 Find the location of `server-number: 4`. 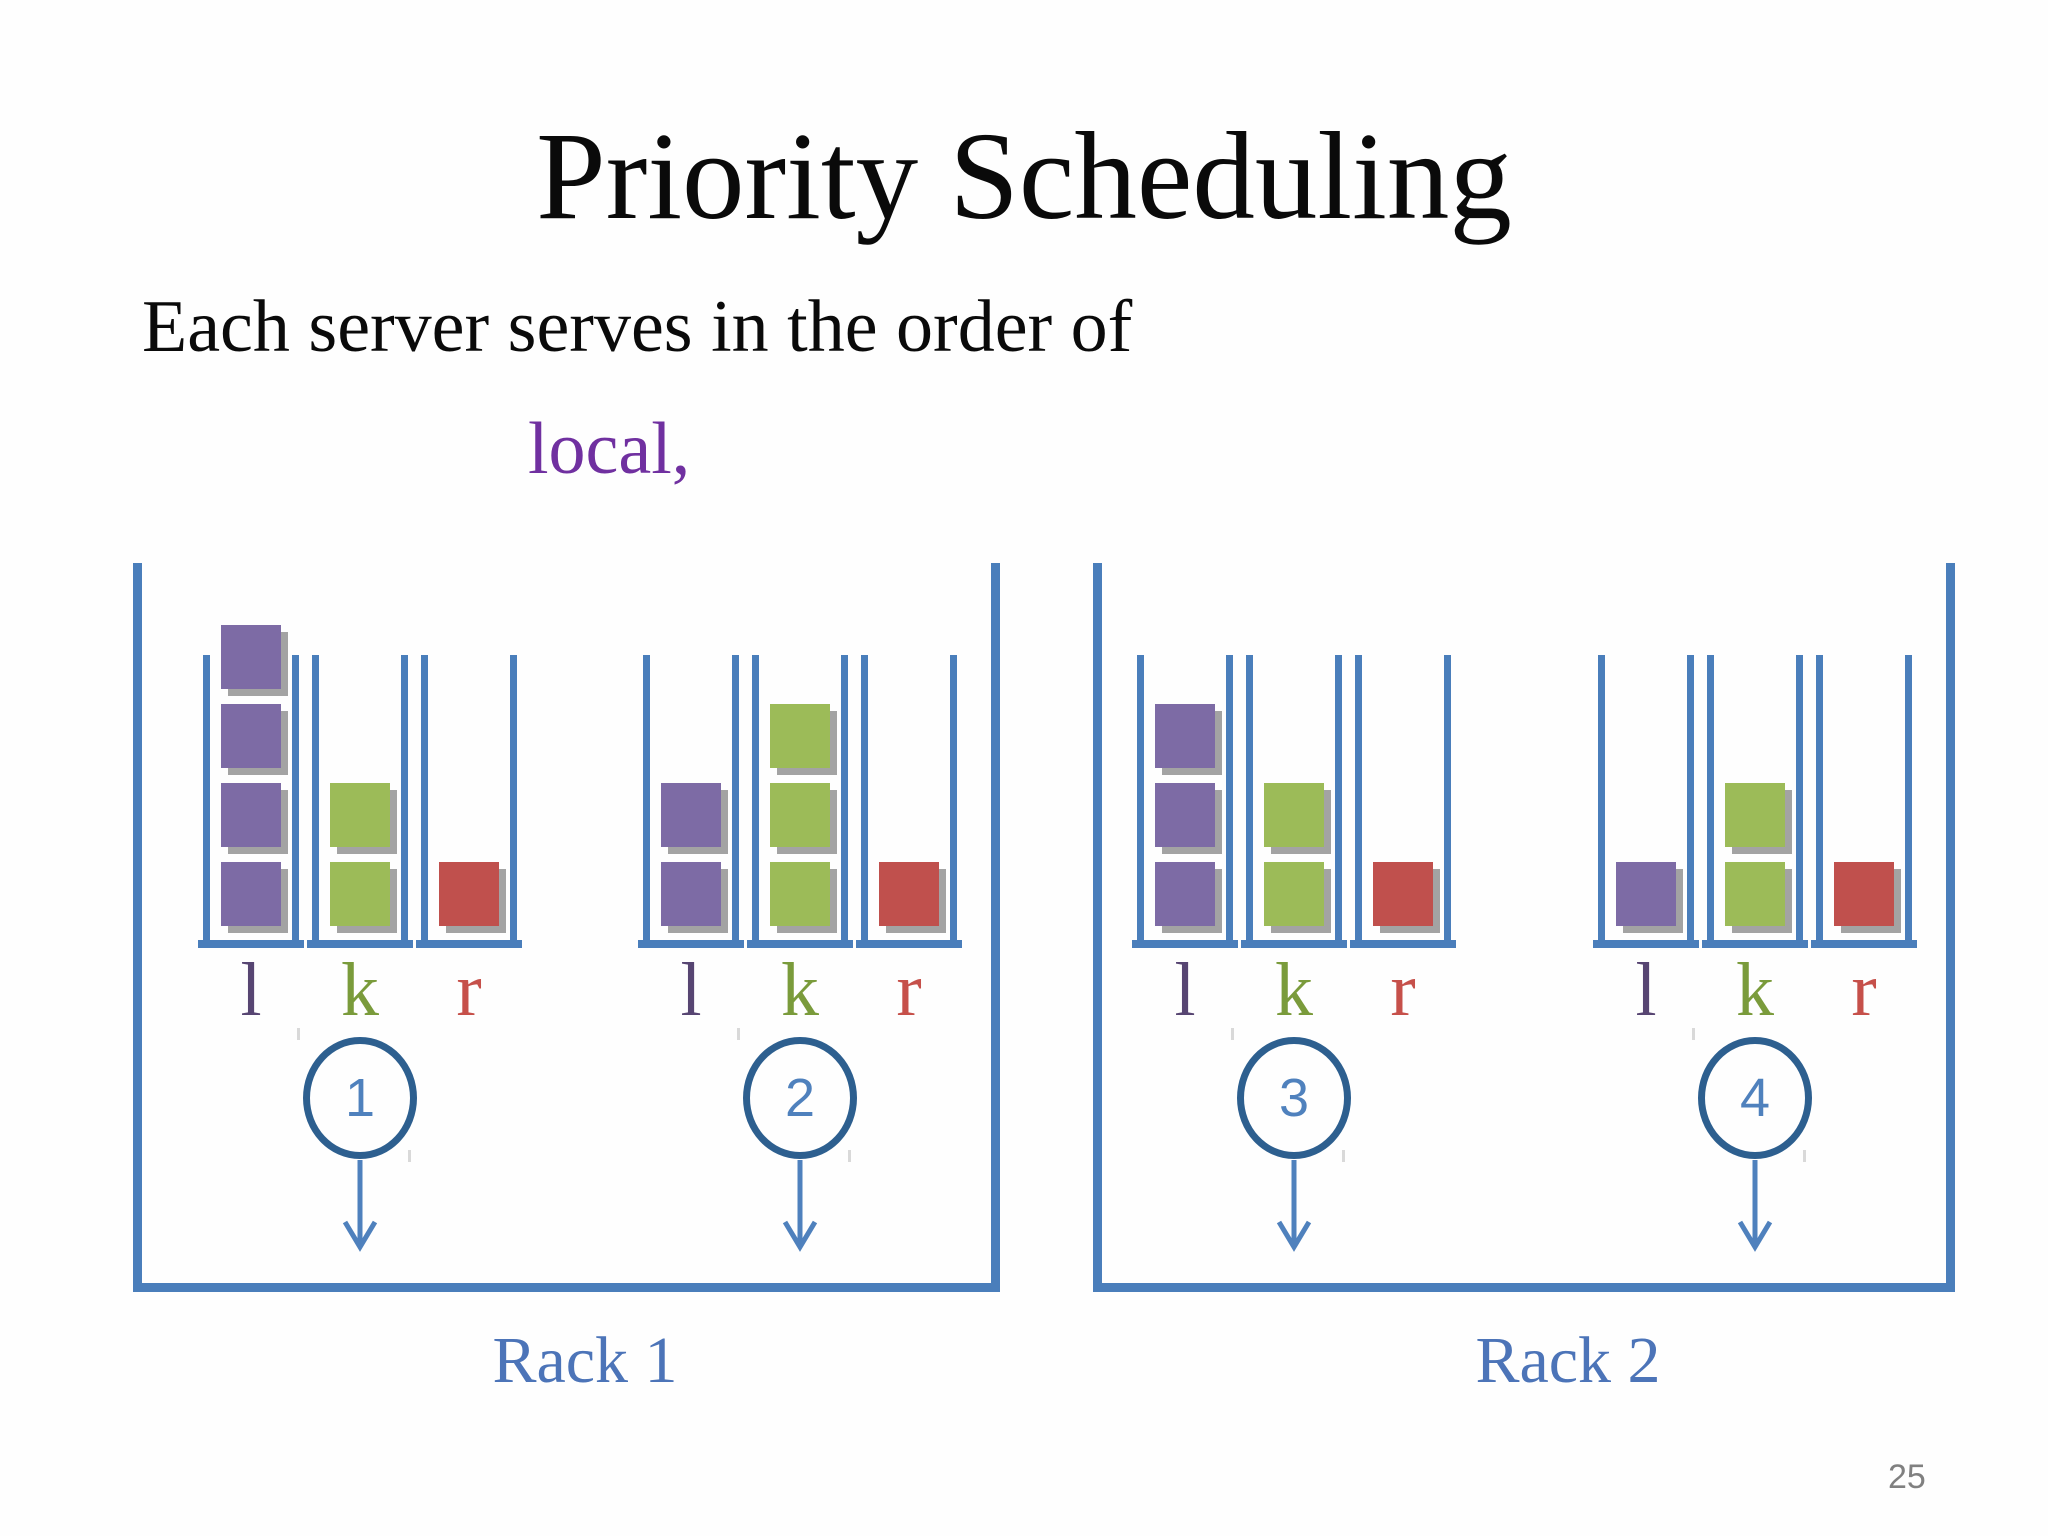

server-number: 4 is located at coordinates (1755, 1098).